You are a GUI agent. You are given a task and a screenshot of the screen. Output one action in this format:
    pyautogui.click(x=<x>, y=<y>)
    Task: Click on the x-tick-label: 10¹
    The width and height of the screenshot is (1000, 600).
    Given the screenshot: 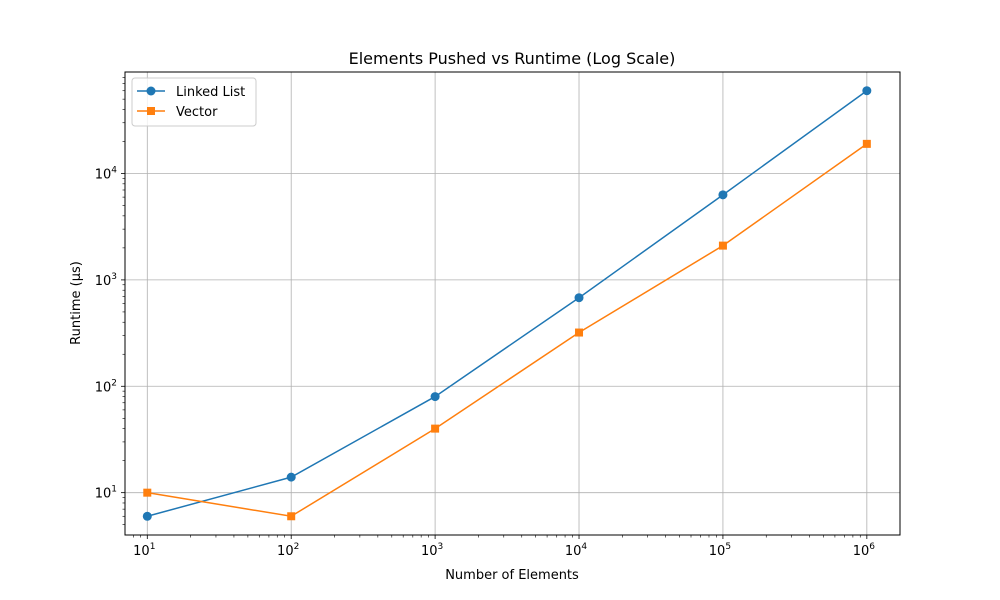 What is the action you would take?
    pyautogui.click(x=144, y=550)
    